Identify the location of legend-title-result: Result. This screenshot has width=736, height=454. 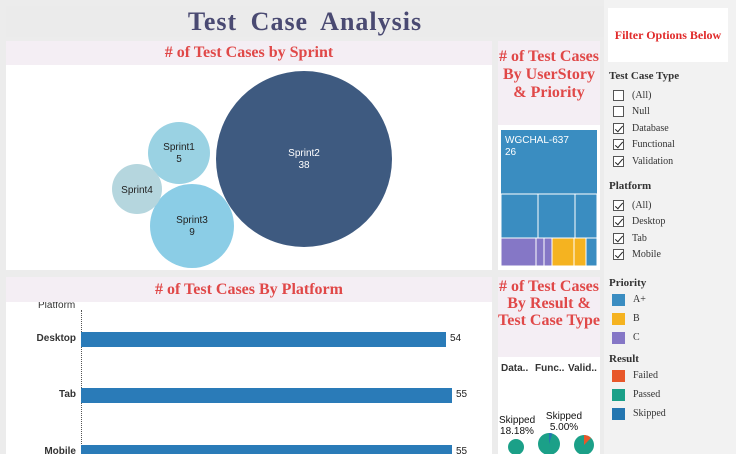
(624, 359).